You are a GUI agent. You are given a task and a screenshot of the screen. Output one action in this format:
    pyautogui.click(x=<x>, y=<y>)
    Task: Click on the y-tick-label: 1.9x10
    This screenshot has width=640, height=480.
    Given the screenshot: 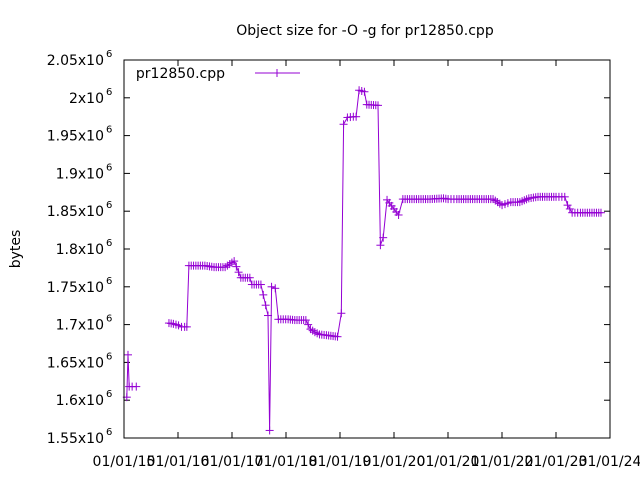 What is the action you would take?
    pyautogui.click(x=80, y=174)
    